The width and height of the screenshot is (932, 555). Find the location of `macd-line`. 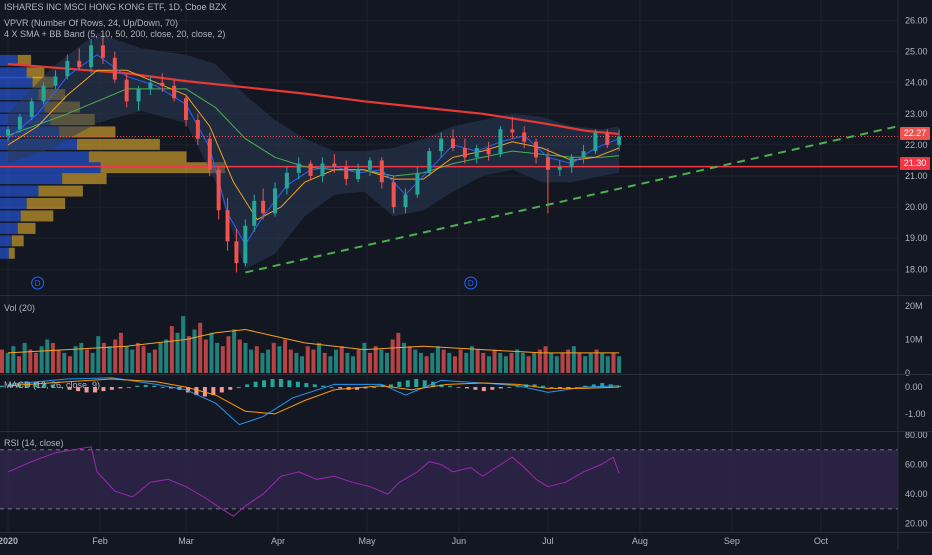

macd-line is located at coordinates (313, 401).